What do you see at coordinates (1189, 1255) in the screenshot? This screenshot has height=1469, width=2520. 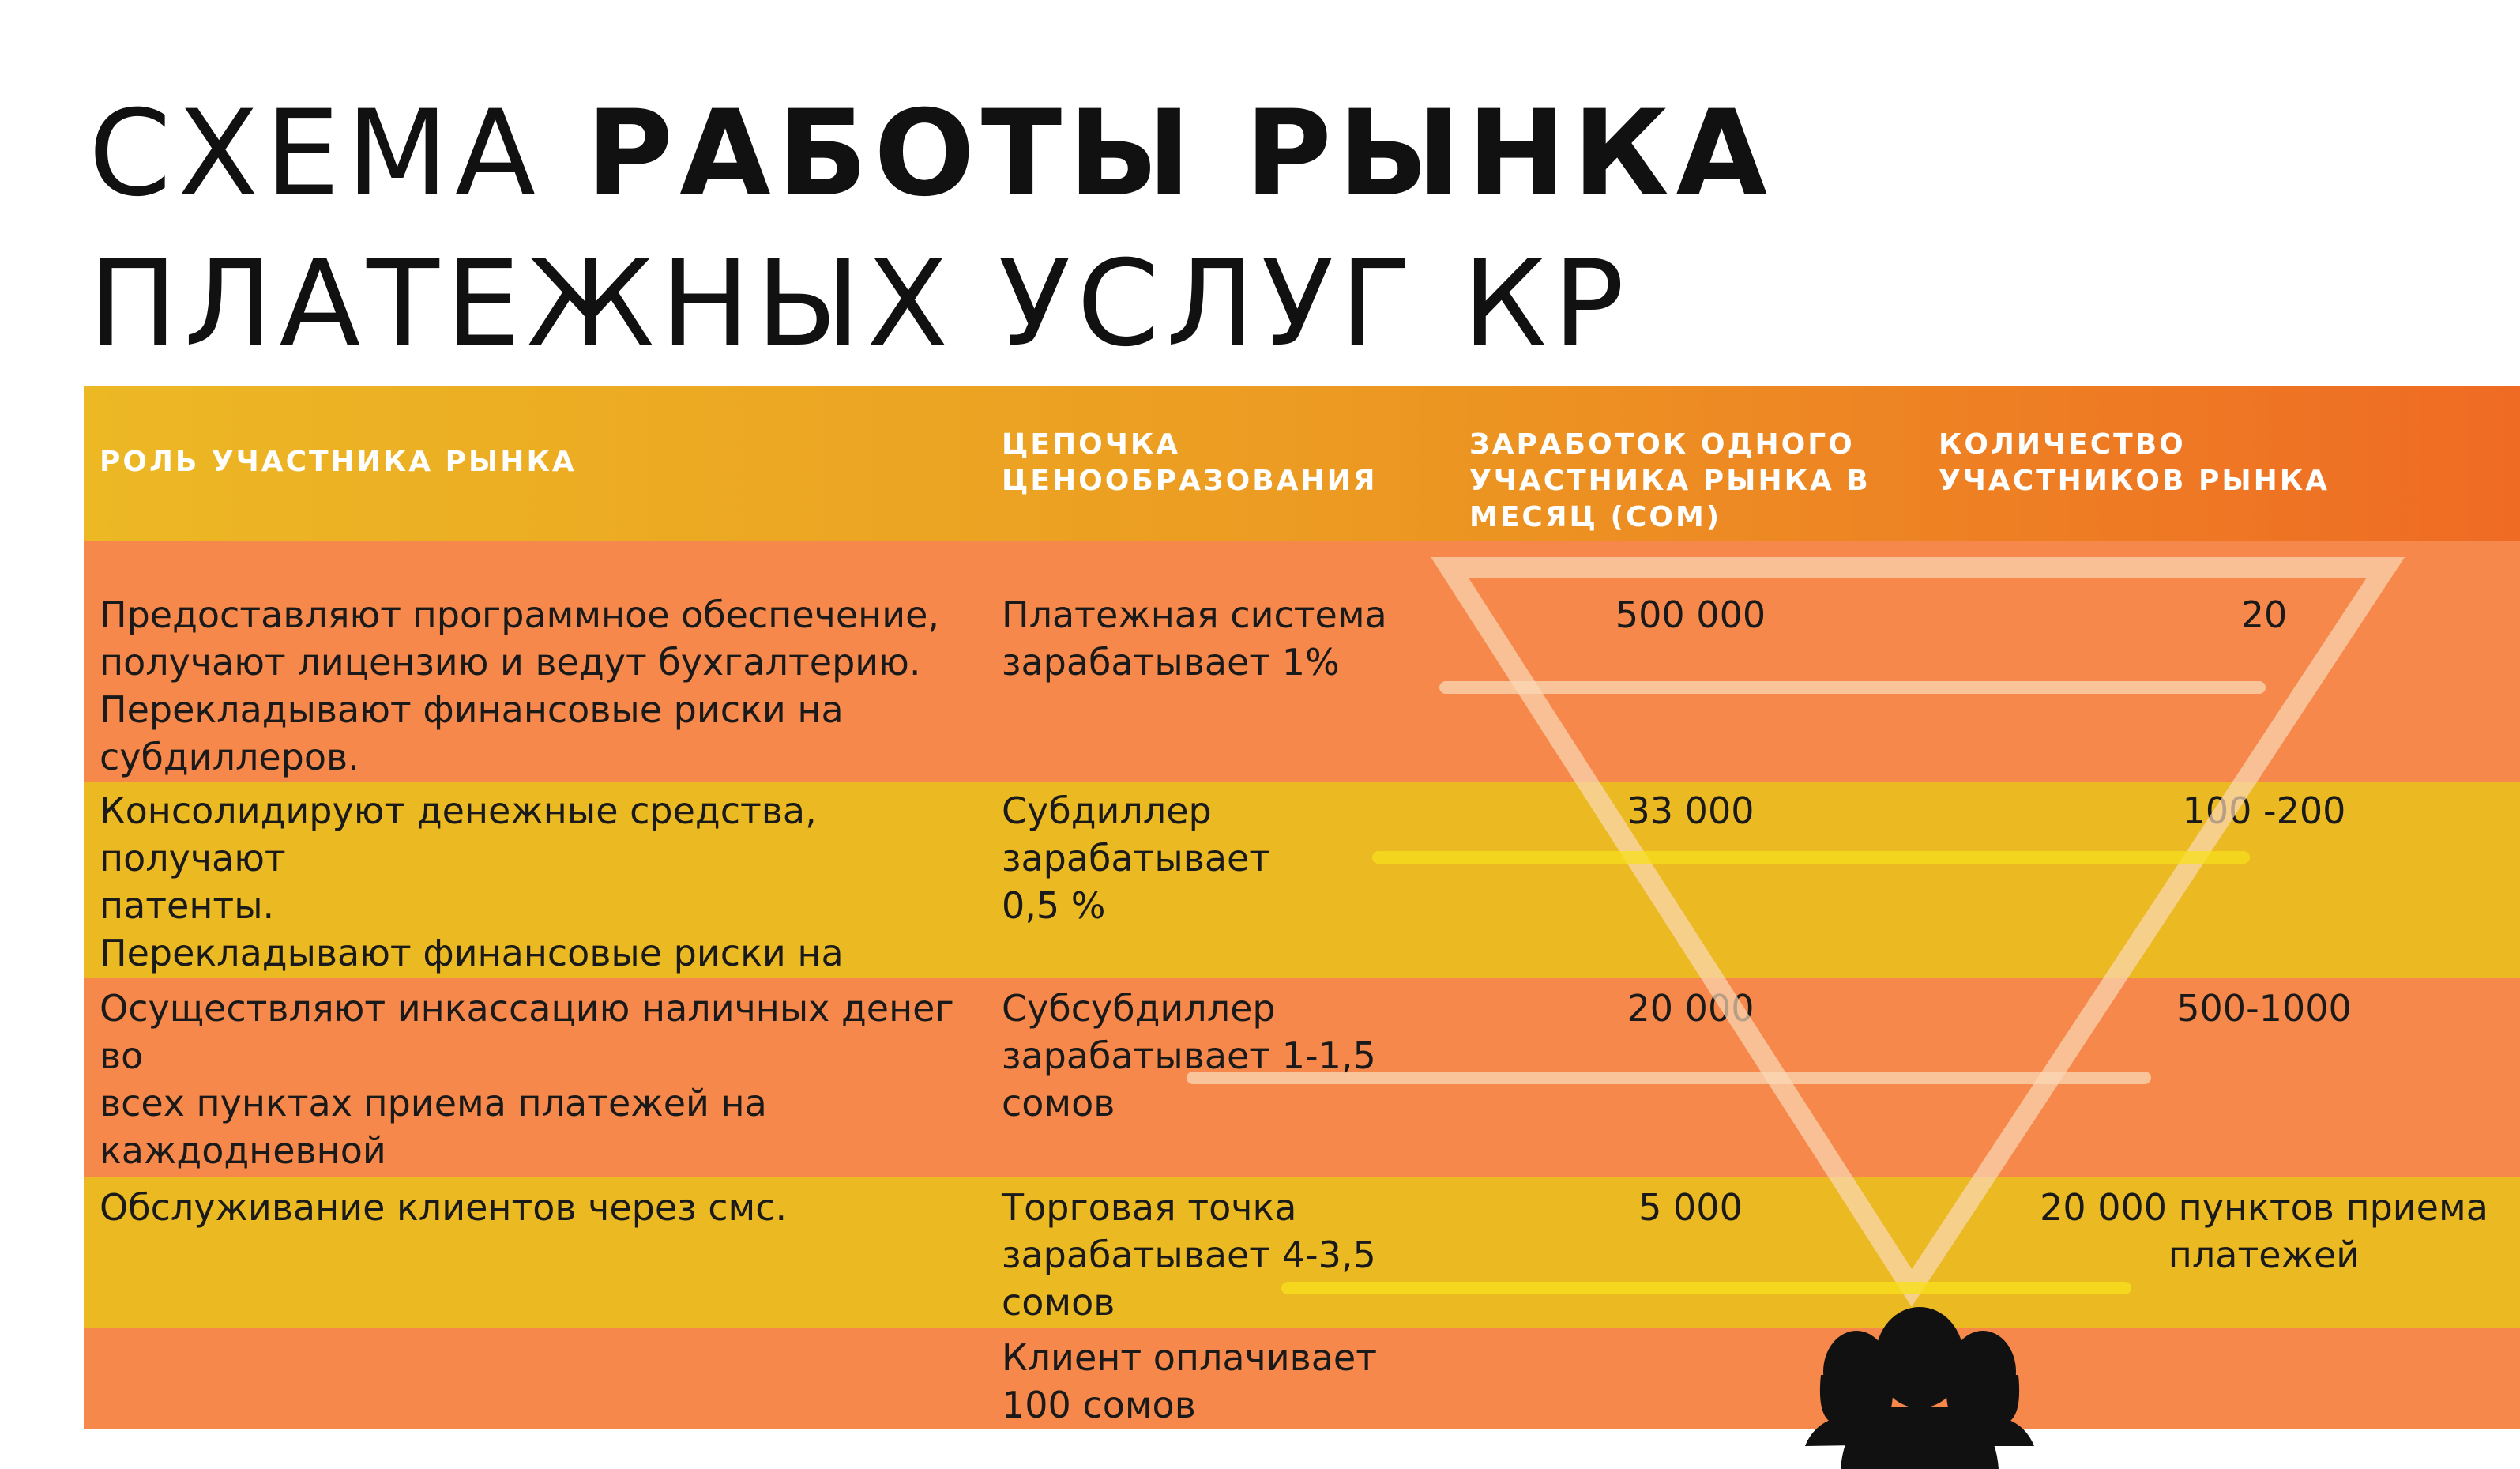 I see `row-chain: Торговая точка зарабатывает 4-3,5 сомов` at bounding box center [1189, 1255].